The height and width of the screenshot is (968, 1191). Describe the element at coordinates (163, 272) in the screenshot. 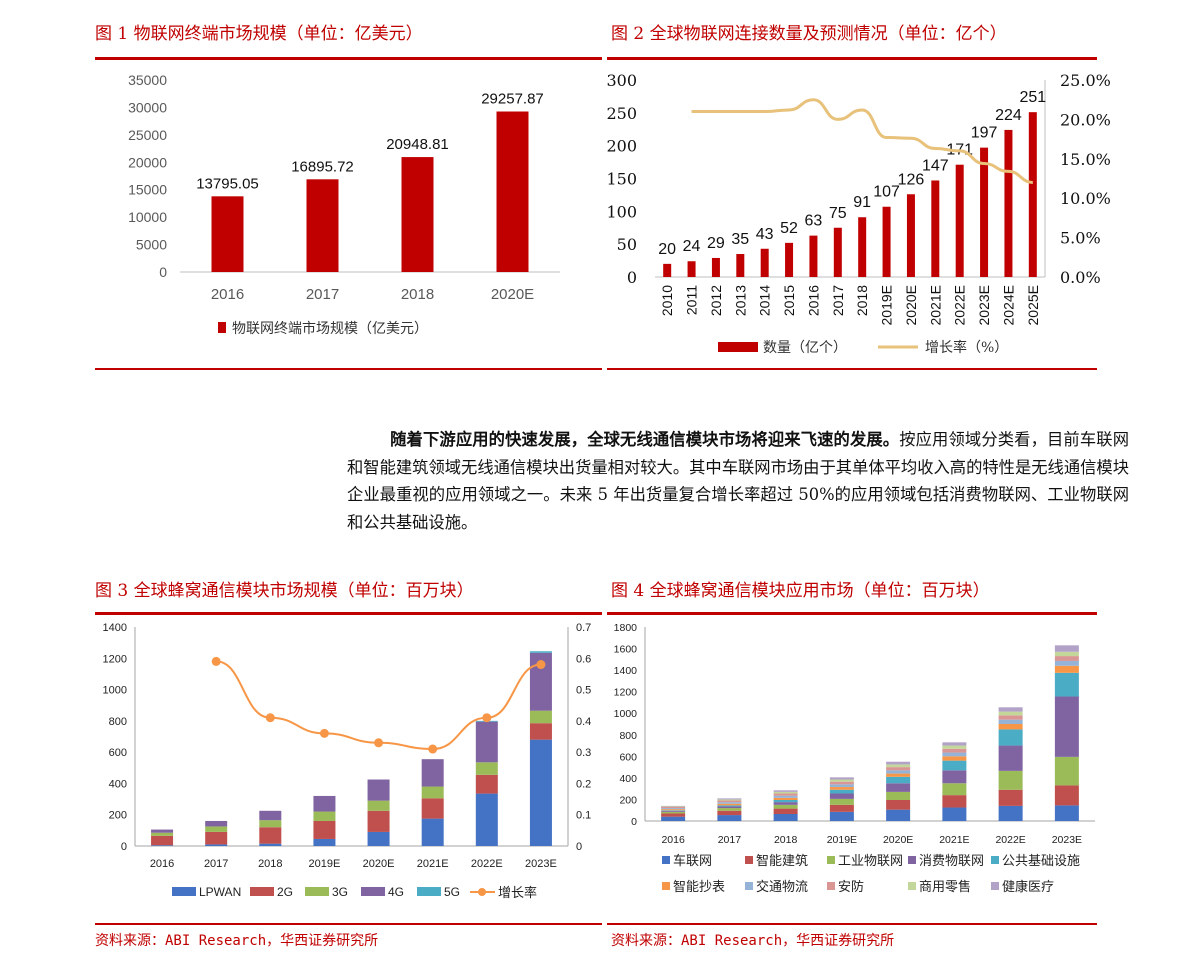

I see `fig1-y-tick: 0` at that location.